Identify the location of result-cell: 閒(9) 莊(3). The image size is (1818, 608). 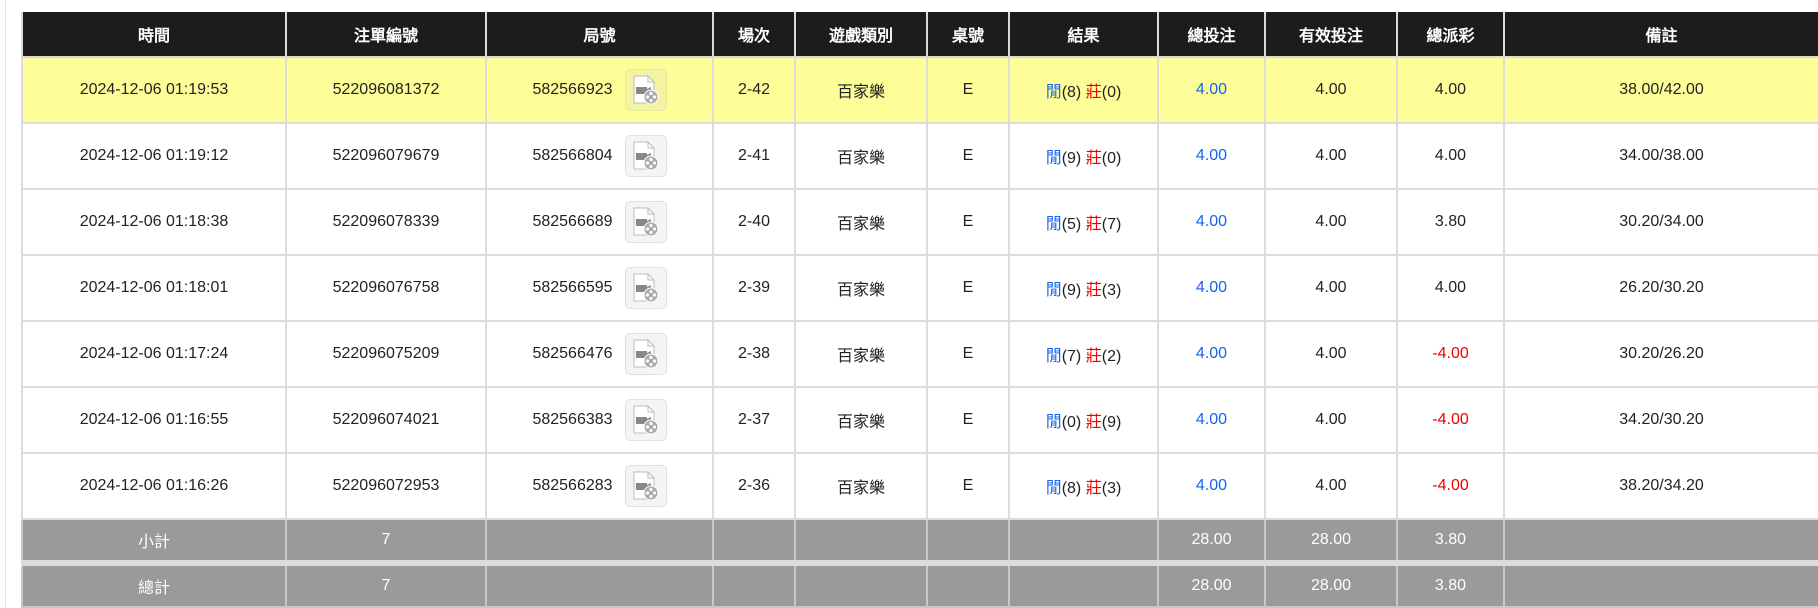
(1083, 288).